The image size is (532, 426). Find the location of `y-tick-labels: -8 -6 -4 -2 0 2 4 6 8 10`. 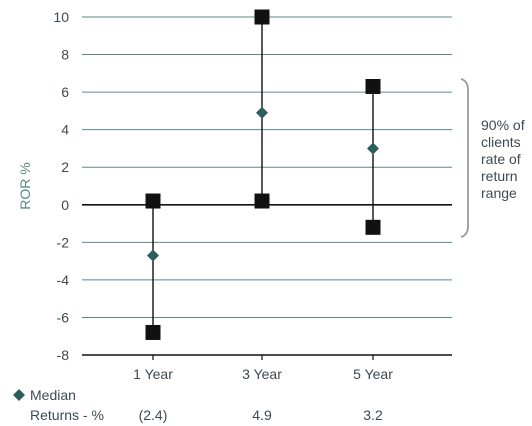

y-tick-labels: -8 -6 -4 -2 0 2 4 6 8 10 is located at coordinates (61, 186).